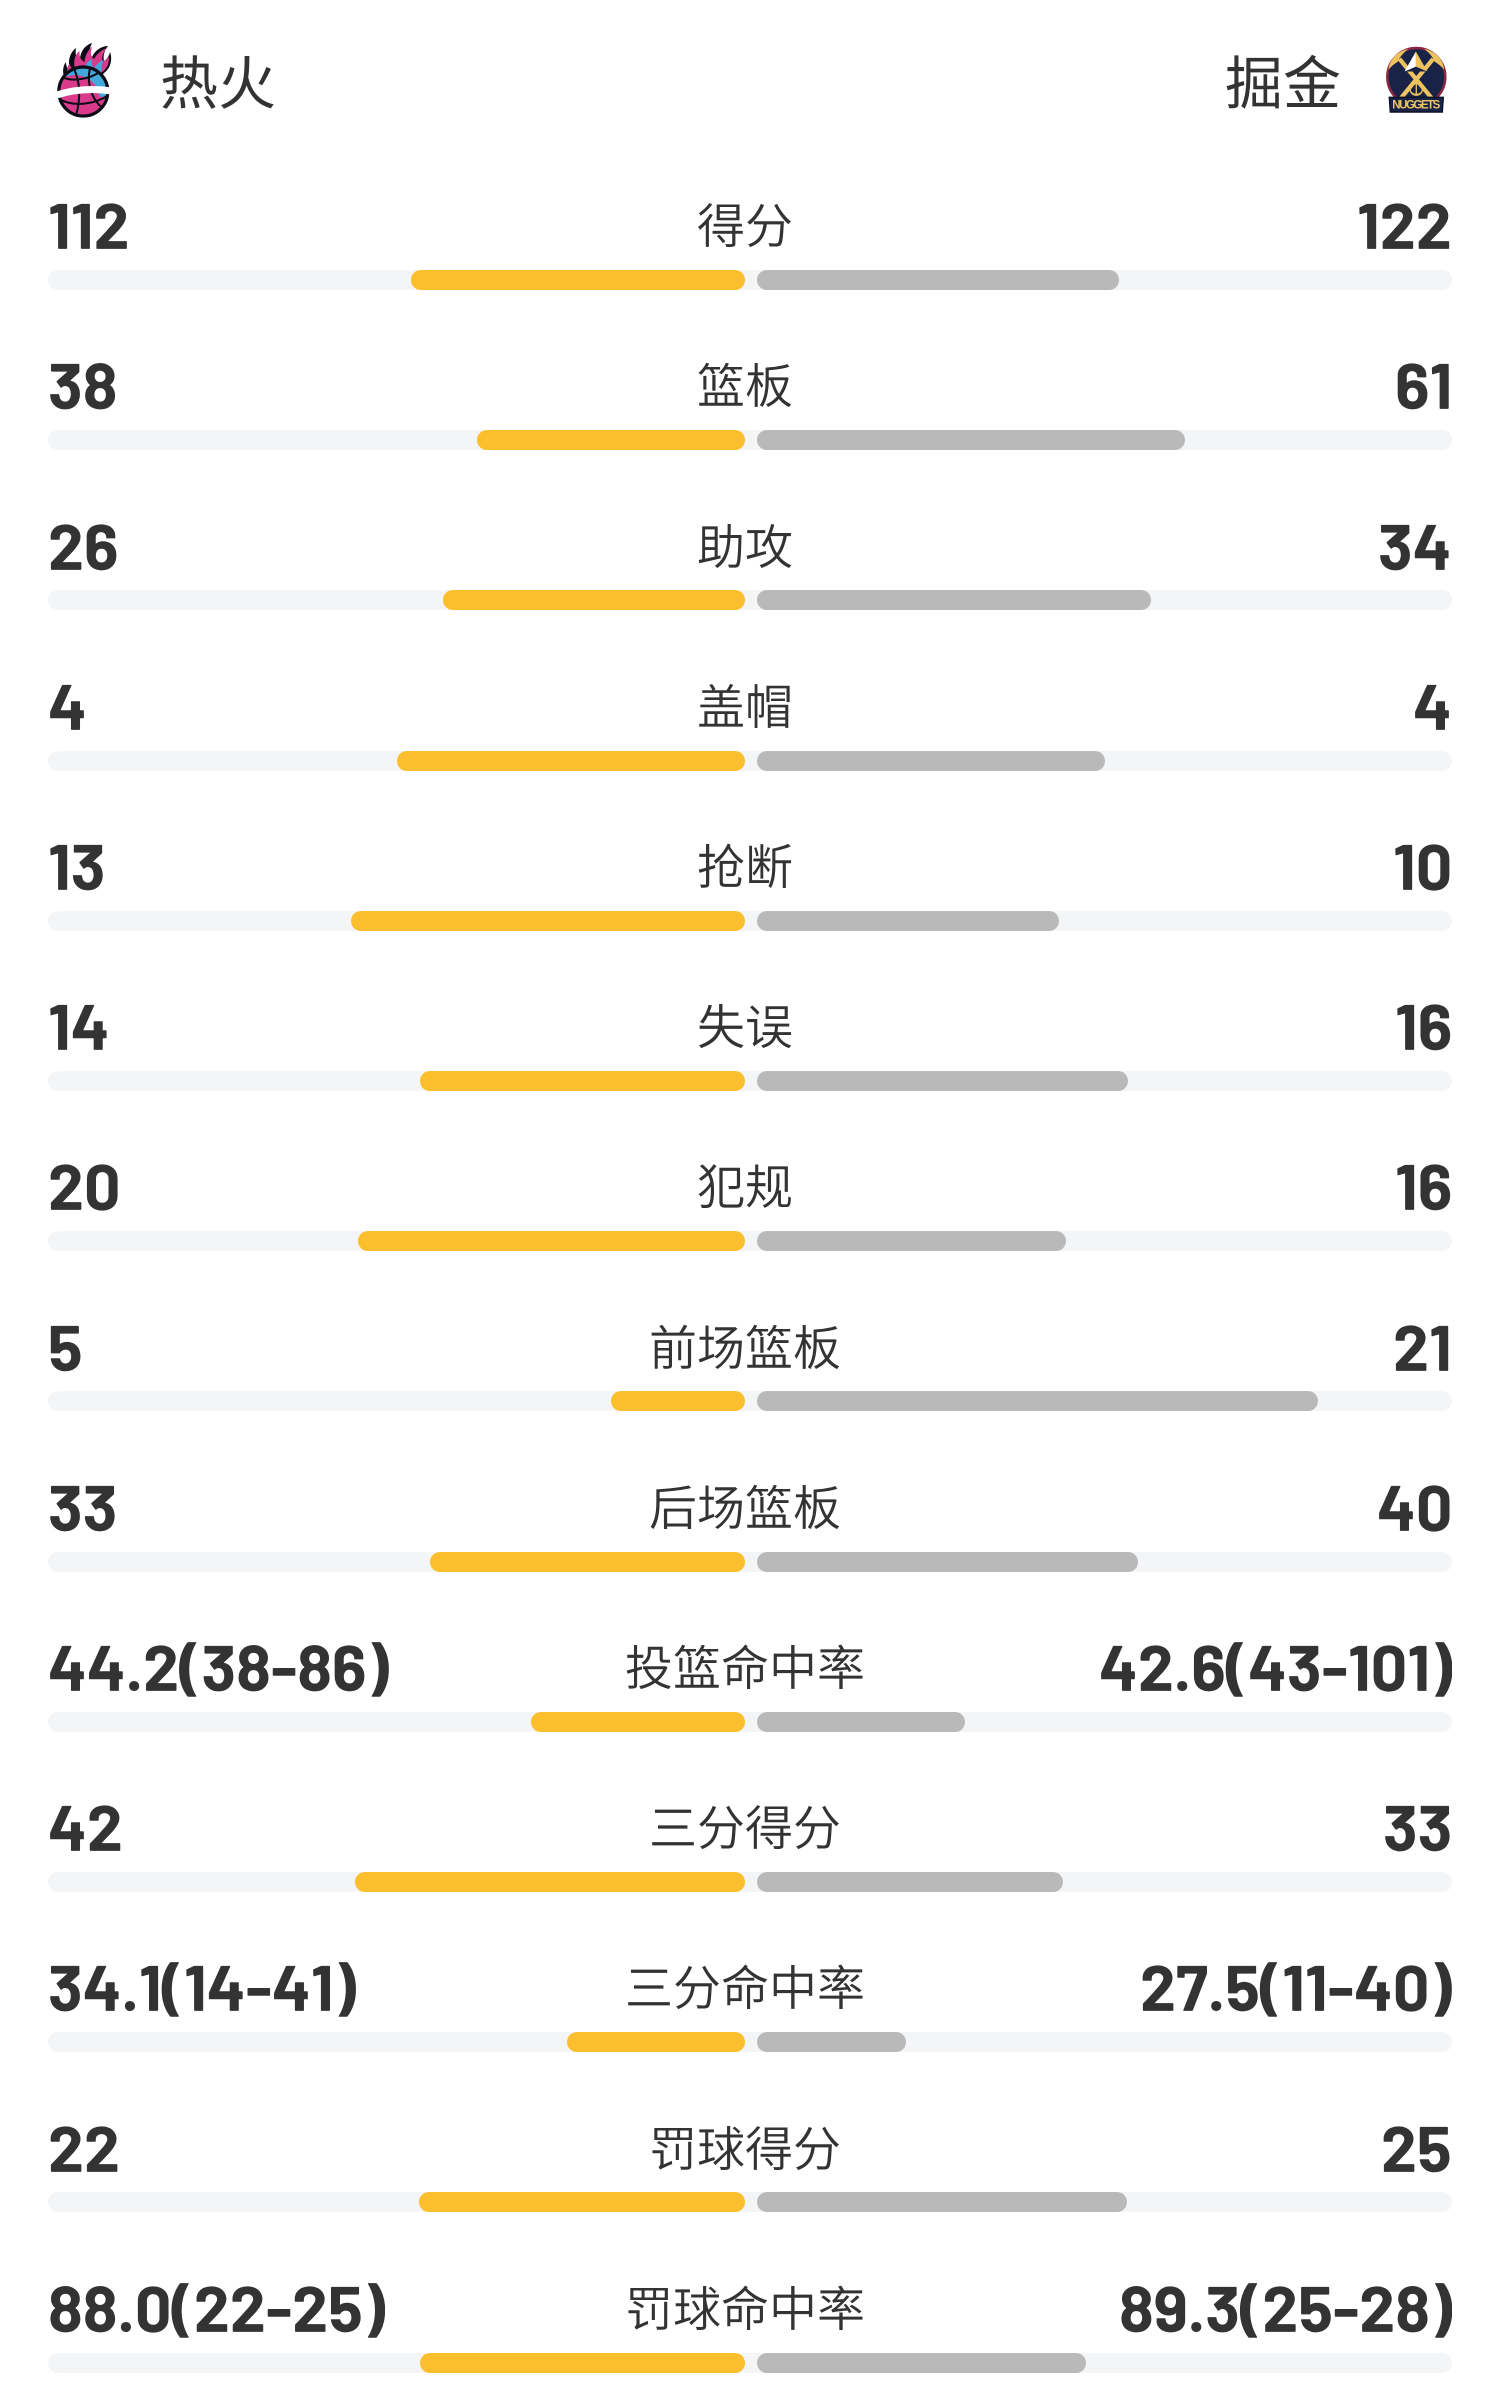  Describe the element at coordinates (1416, 106) in the screenshot. I see `svg-text: NUGGETS` at that location.